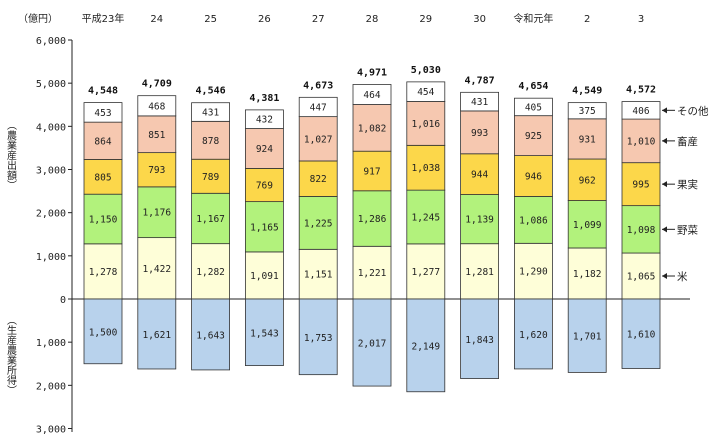 Image resolution: width=717 pixels, height=435 pixels. I want to click on segment-value-label: 1,182, so click(587, 274).